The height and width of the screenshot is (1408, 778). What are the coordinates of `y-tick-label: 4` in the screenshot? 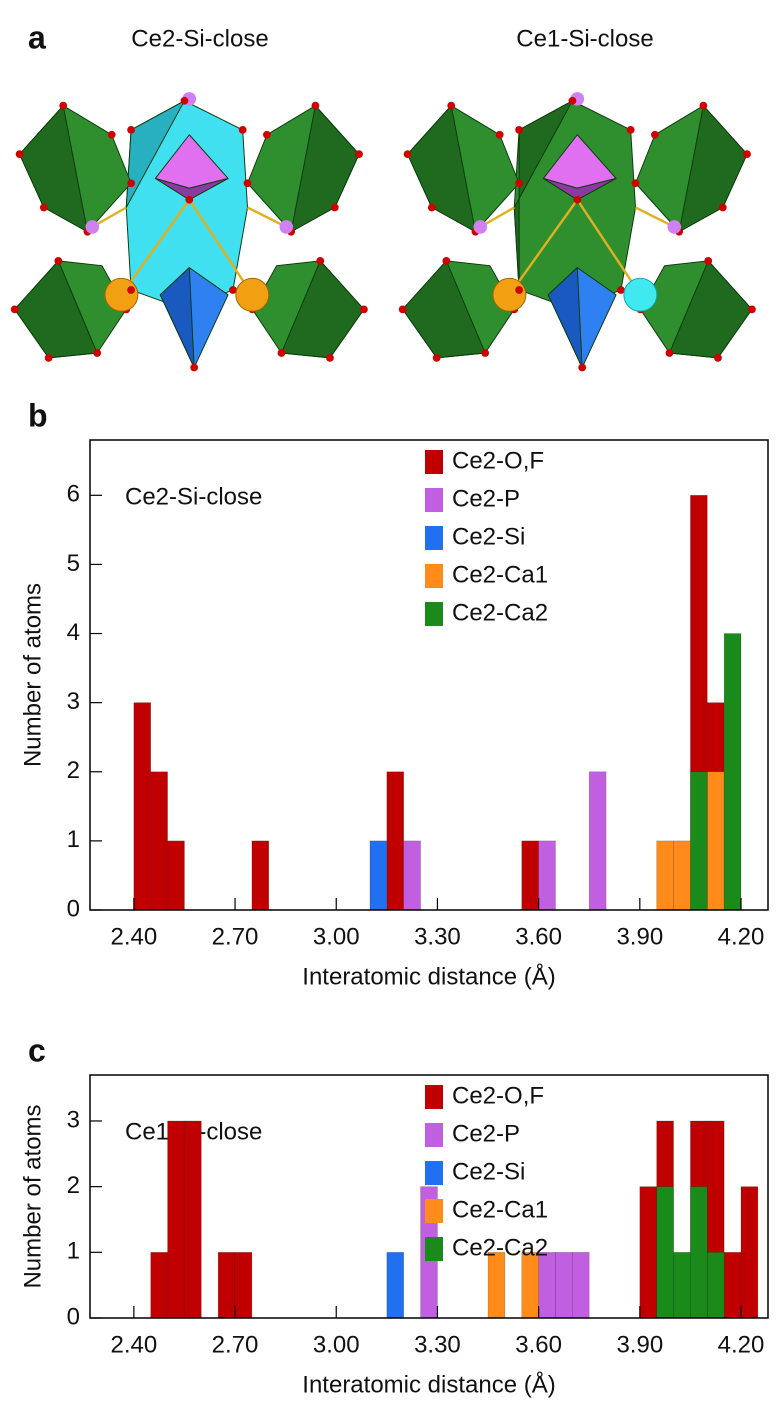 It's located at (73, 632).